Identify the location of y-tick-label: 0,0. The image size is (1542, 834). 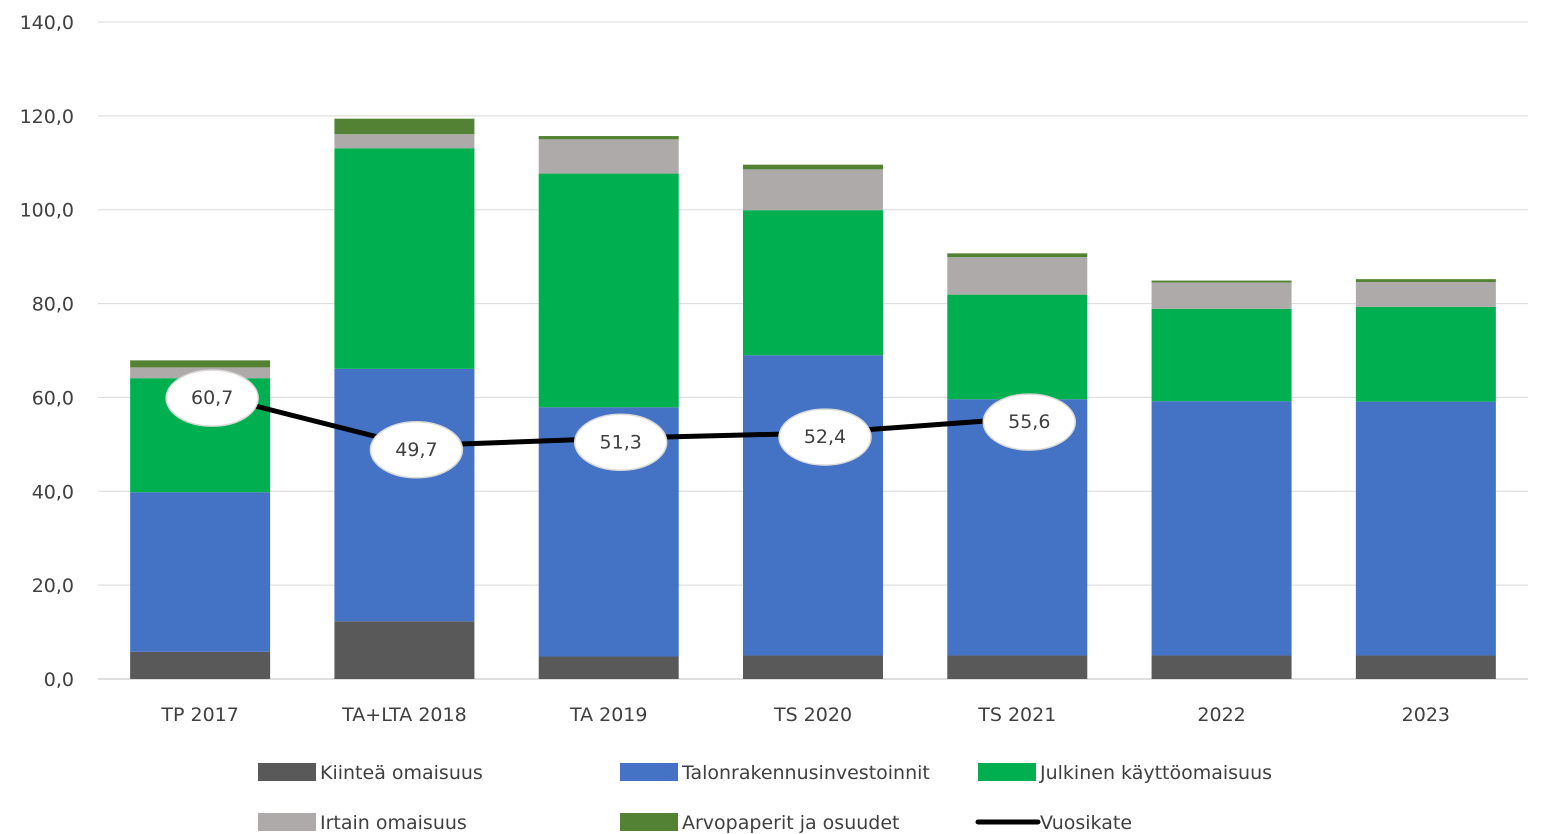
(59, 680).